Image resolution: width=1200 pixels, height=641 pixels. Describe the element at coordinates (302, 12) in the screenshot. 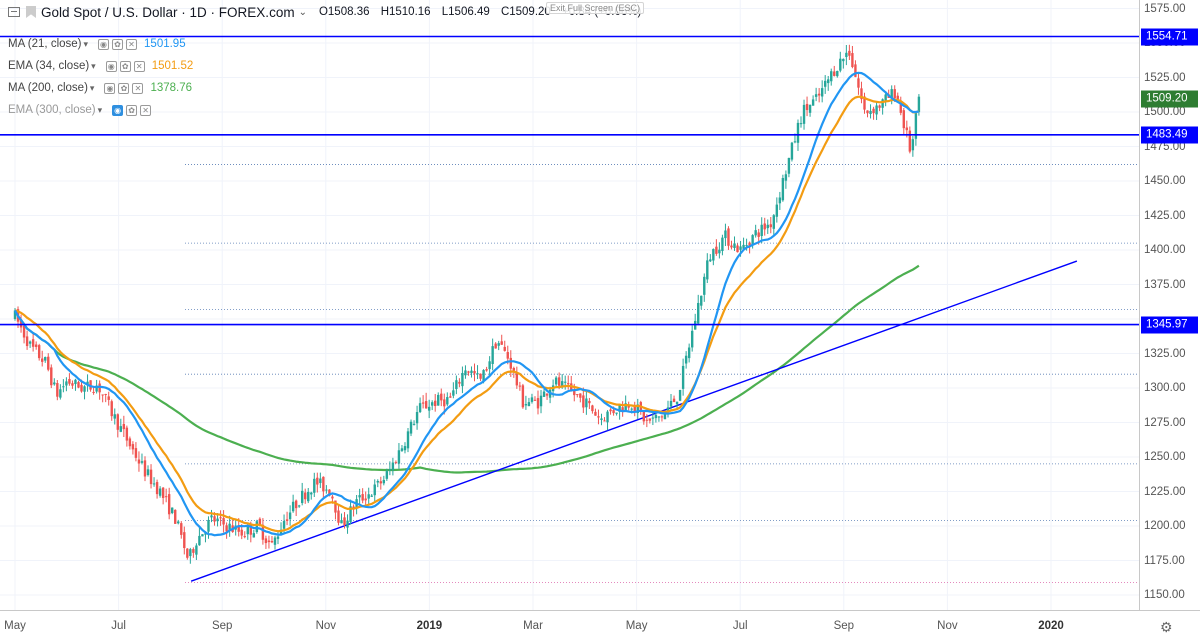

I see `chevron-down-icon: ⌄` at that location.